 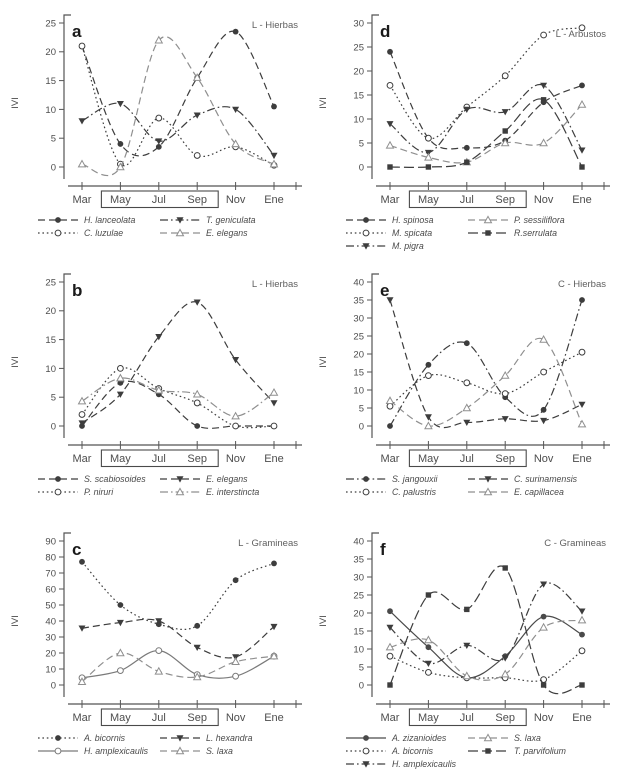 I want to click on panel-letter: d, so click(x=385, y=31).